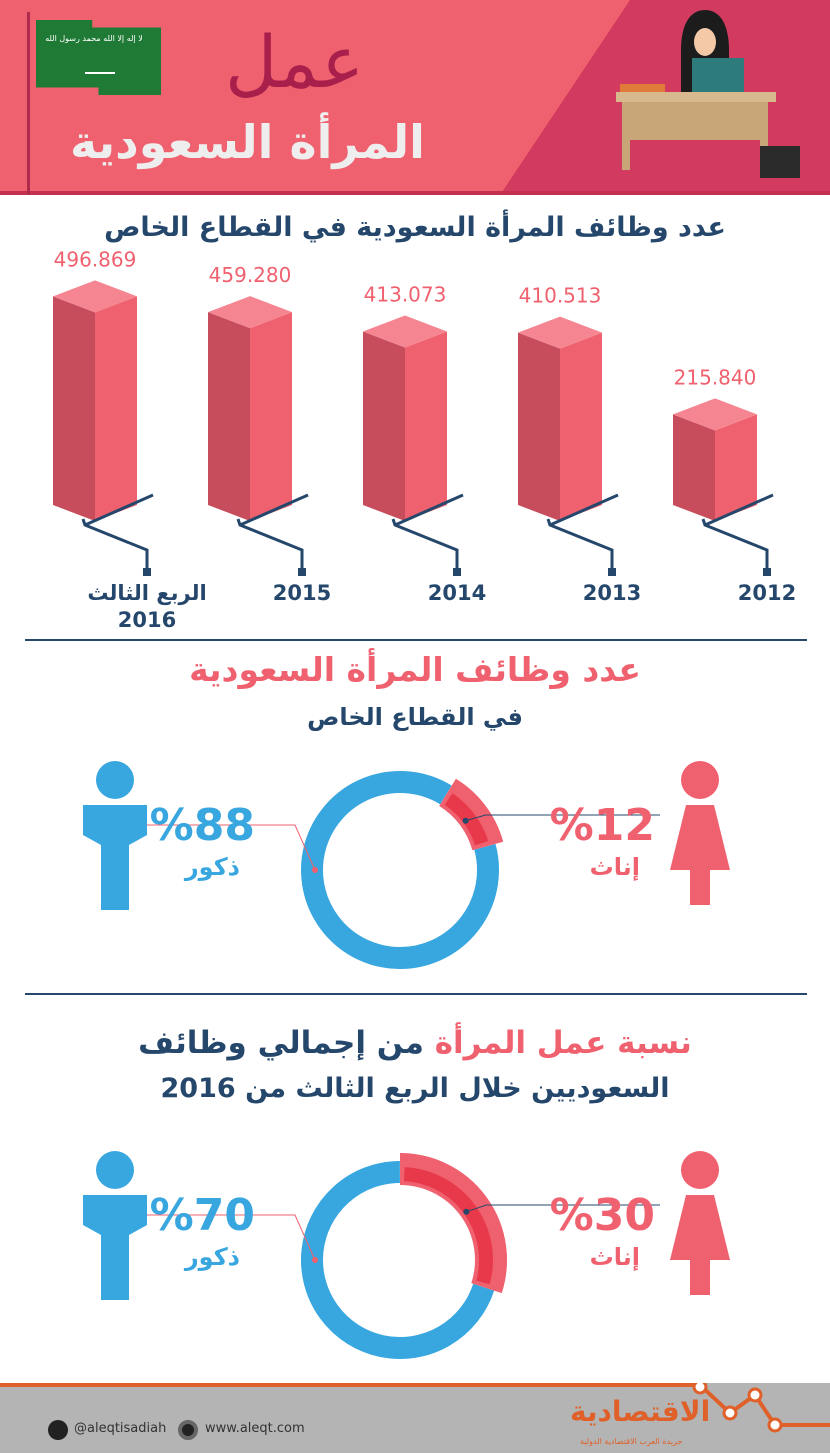 This screenshot has height=1453, width=830. I want to click on logo-subtitle: جريدة العرب الاقتصادية الدولية, so click(631, 1441).